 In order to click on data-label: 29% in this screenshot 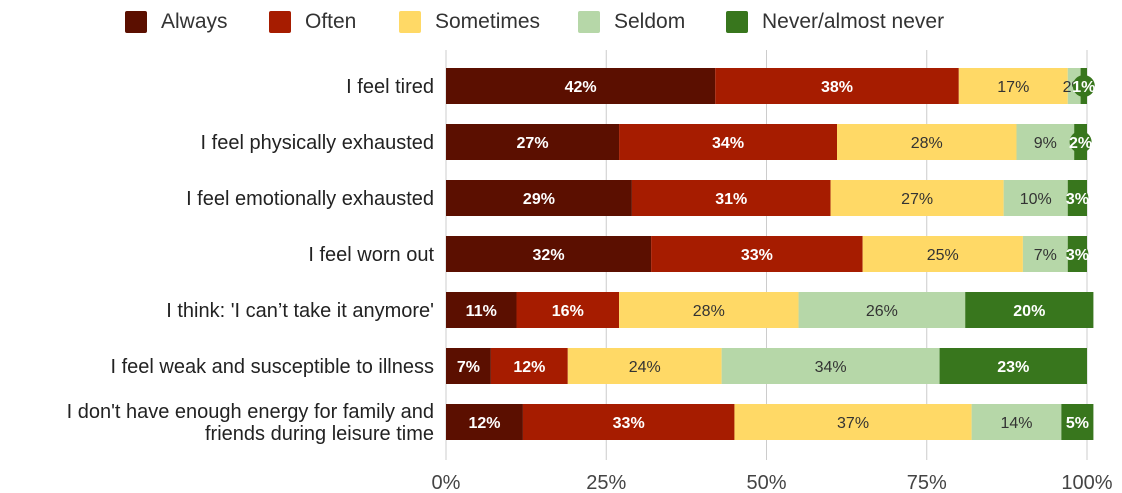, I will do `click(539, 199)`.